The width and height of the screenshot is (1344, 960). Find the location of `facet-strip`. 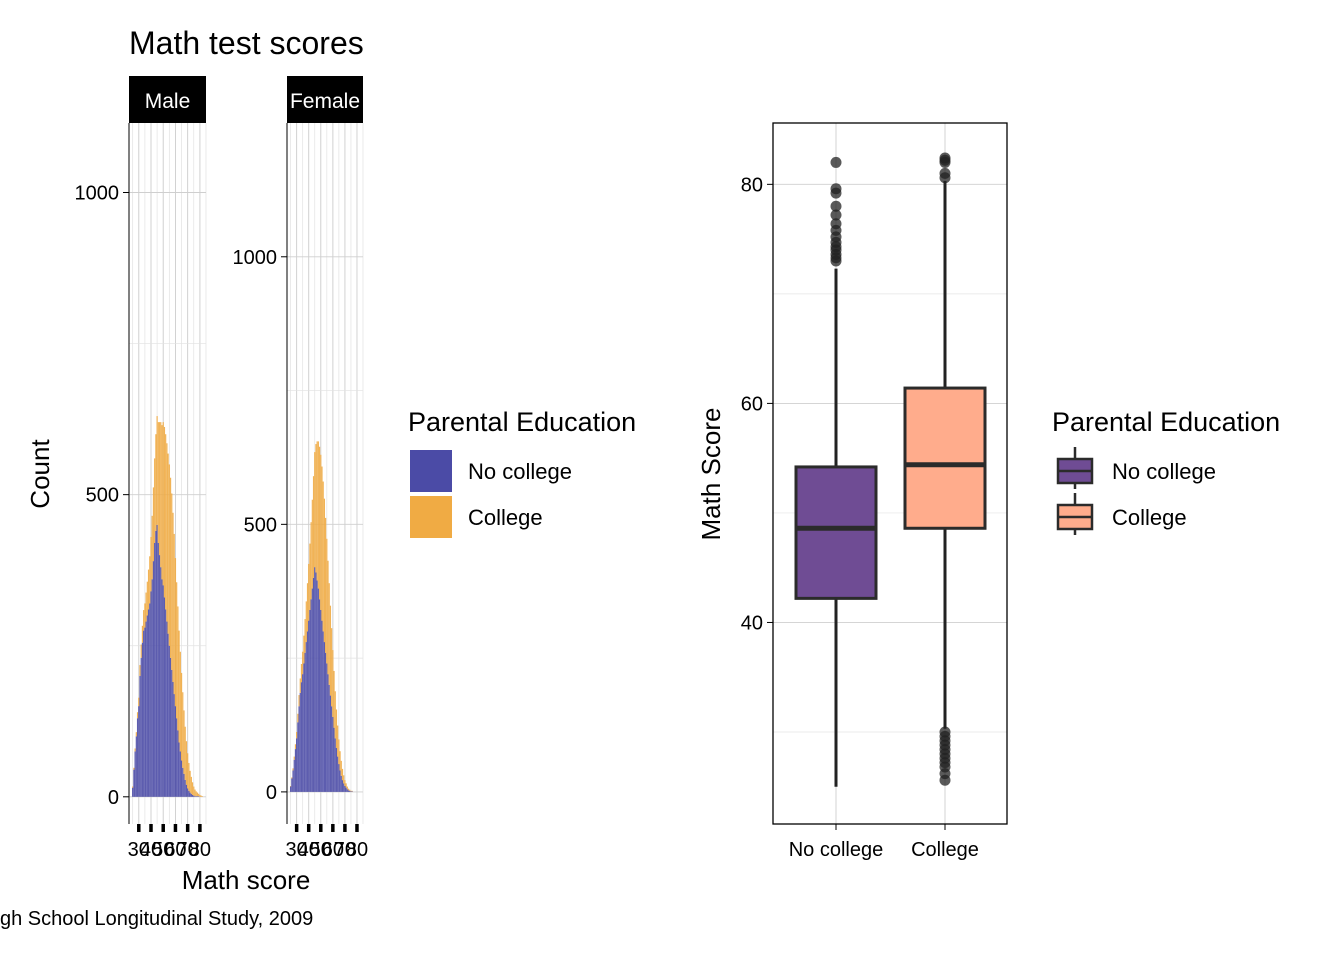

facet-strip is located at coordinates (325, 99).